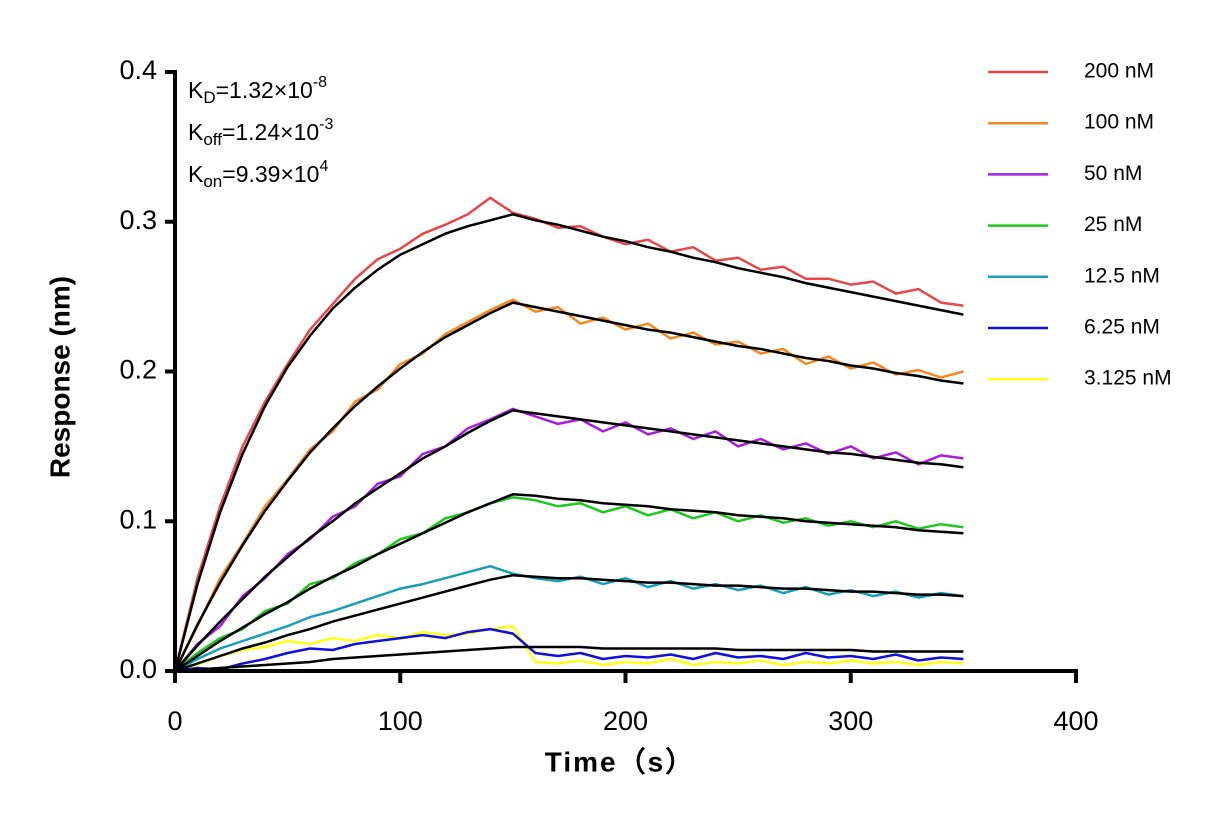  I want to click on annotation: Kon=9.39×104, so click(258, 174).